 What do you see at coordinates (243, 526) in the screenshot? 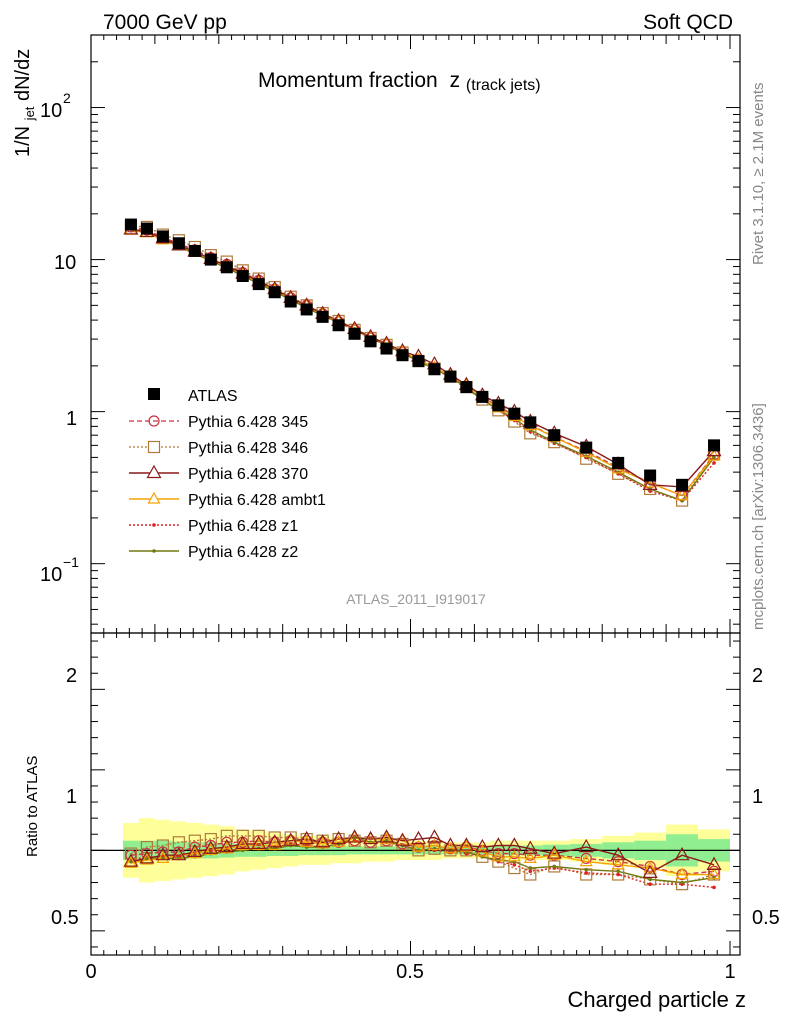
I see `legend-label-pythia-z1: Pythia 6.428 z1` at bounding box center [243, 526].